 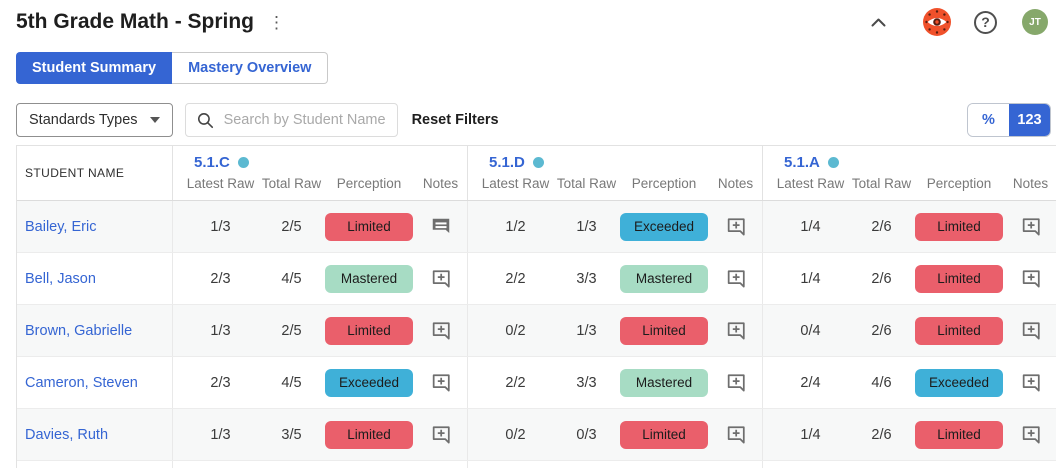 I want to click on view-note-button, so click(x=440, y=227).